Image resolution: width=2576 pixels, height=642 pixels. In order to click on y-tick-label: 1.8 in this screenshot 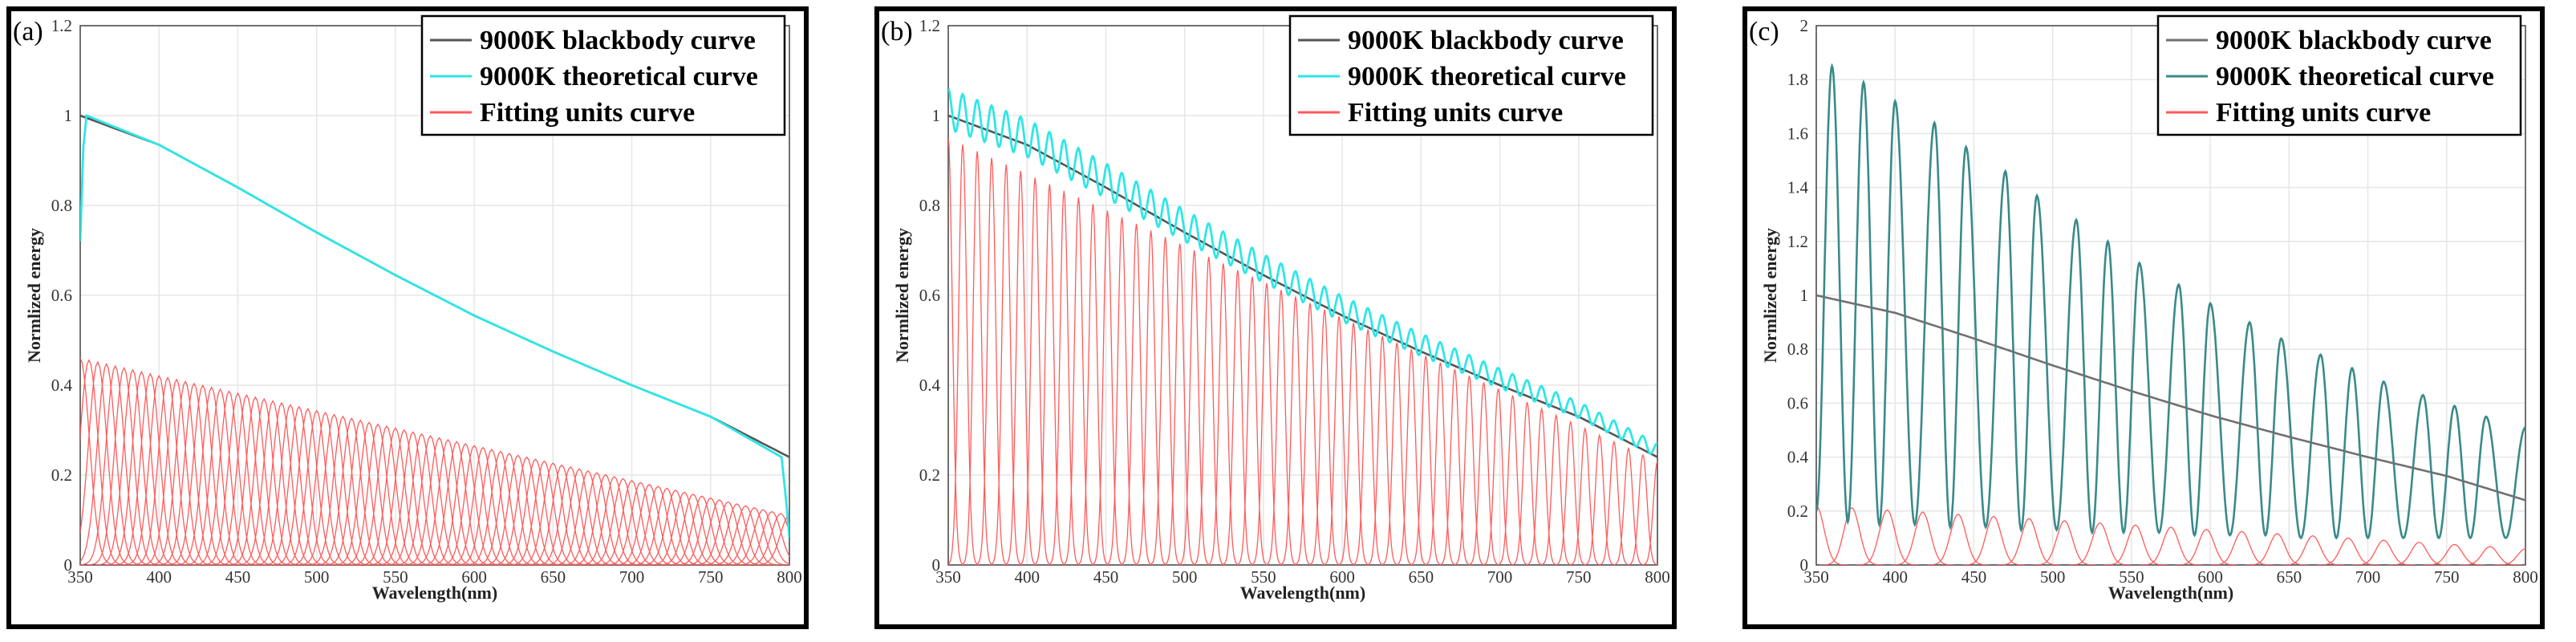, I will do `click(1797, 79)`.